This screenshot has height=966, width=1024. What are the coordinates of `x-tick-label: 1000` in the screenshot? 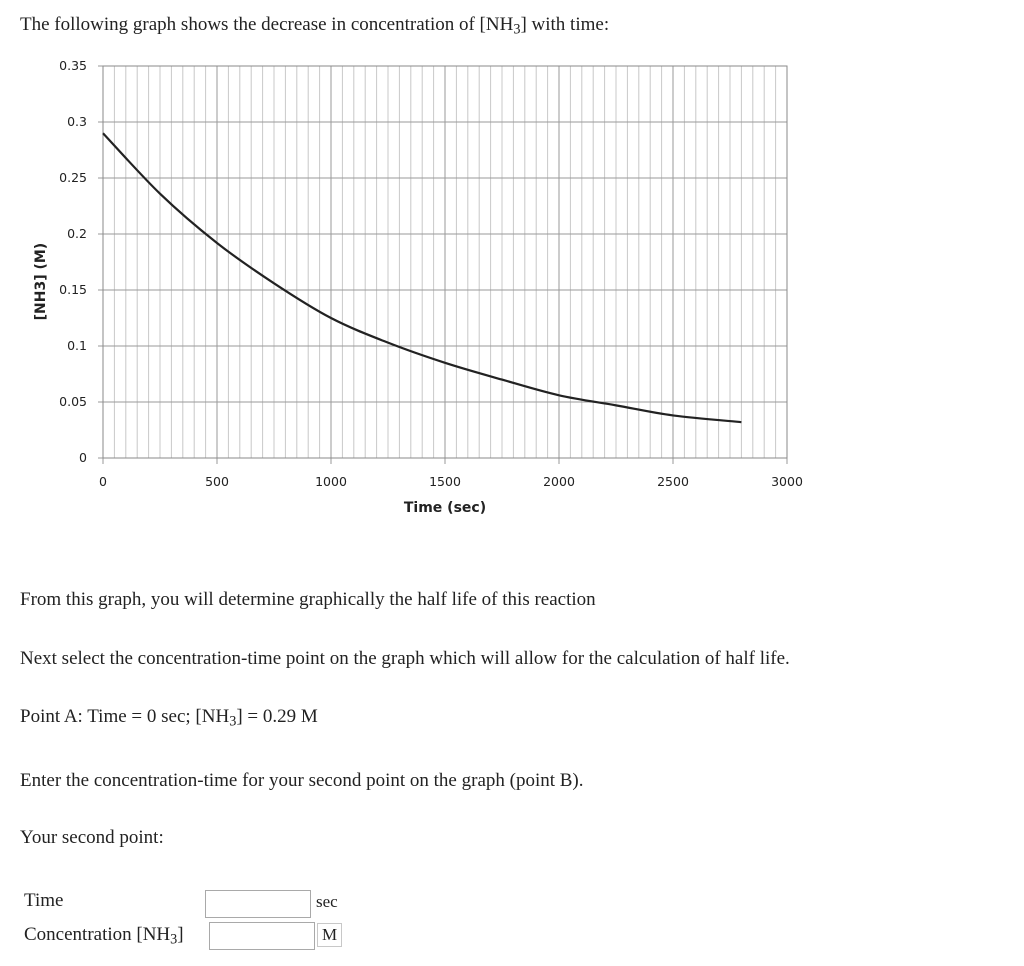 It's located at (331, 481).